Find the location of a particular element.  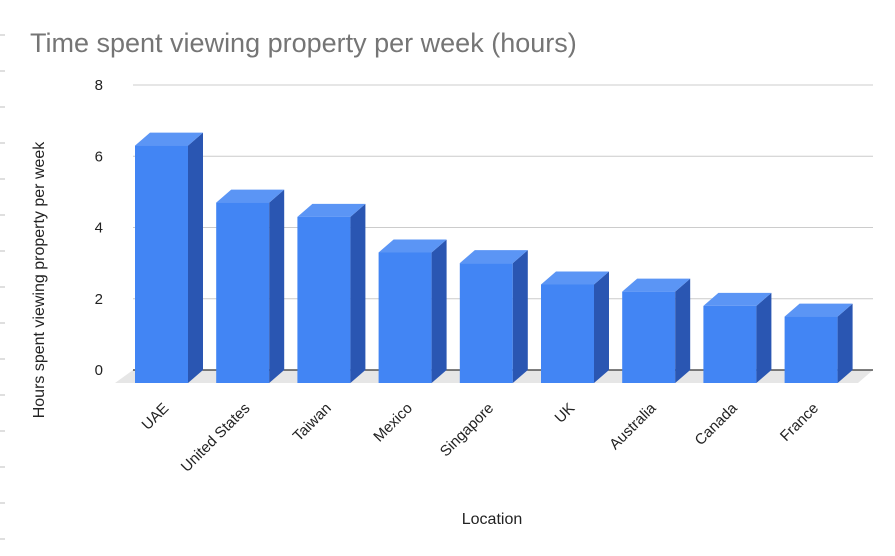

x-category-label: Taiwan is located at coordinates (312, 422).